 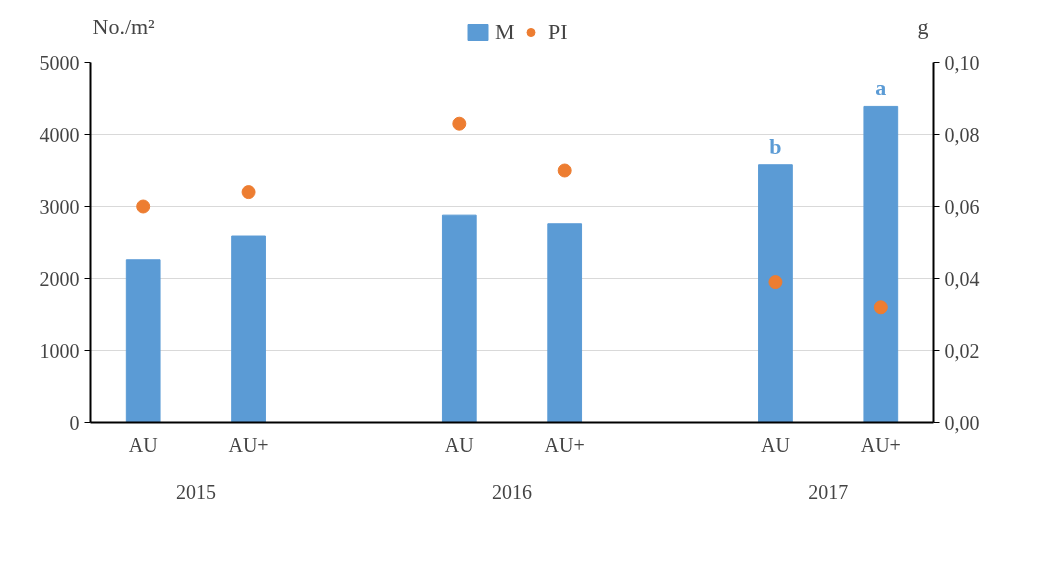 I want to click on y-tick-label: 4000, so click(x=59, y=134).